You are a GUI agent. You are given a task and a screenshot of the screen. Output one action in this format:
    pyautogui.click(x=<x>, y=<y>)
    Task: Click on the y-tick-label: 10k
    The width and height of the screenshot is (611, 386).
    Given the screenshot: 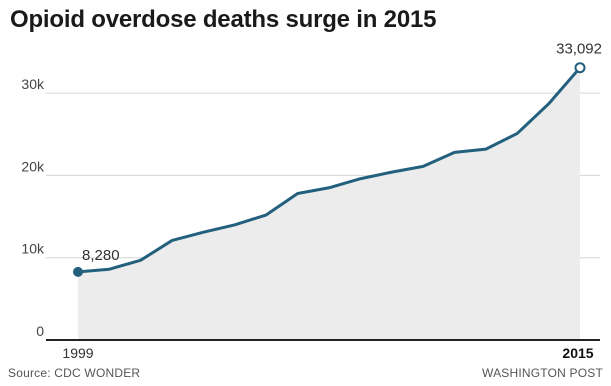 What is the action you would take?
    pyautogui.click(x=33, y=249)
    